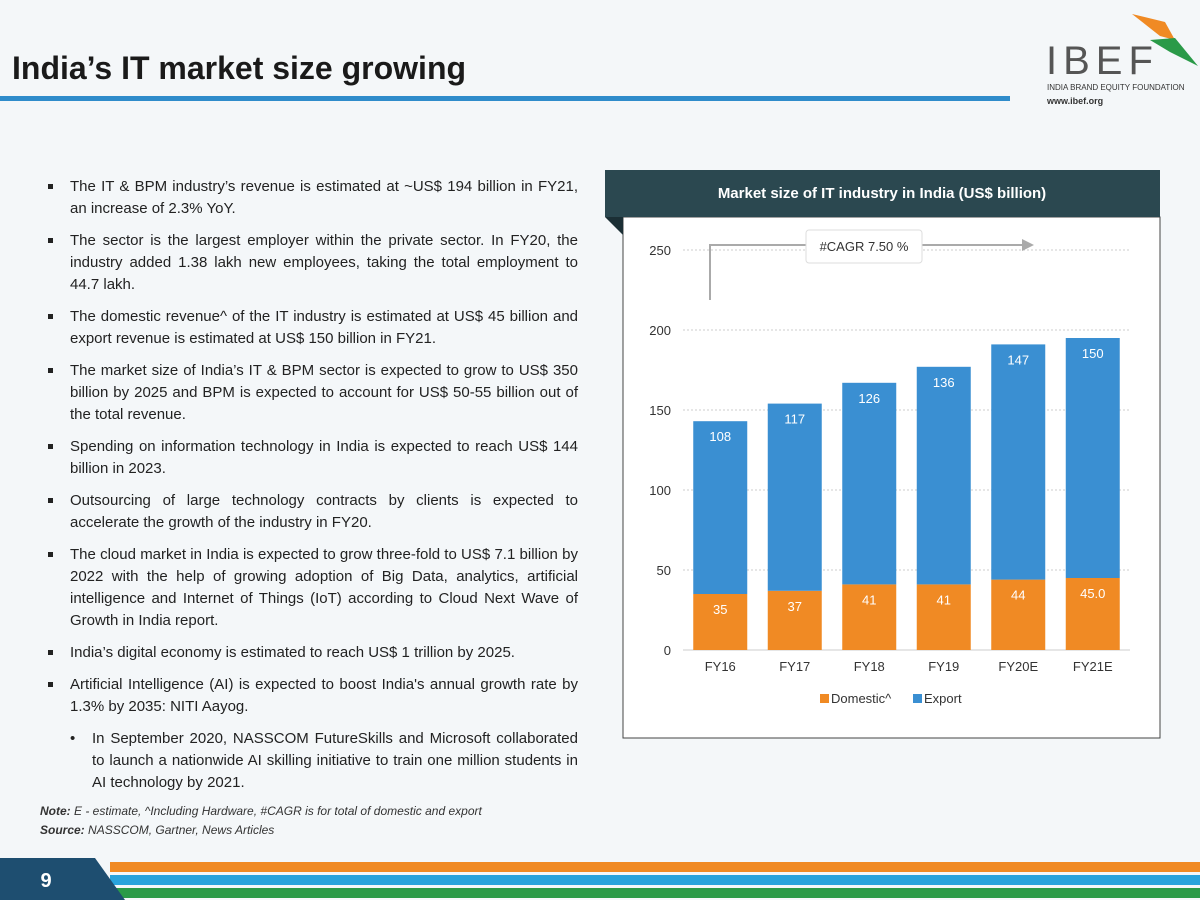 This screenshot has height=900, width=1200. What do you see at coordinates (861, 698) in the screenshot?
I see `legend-label: Domestic^` at bounding box center [861, 698].